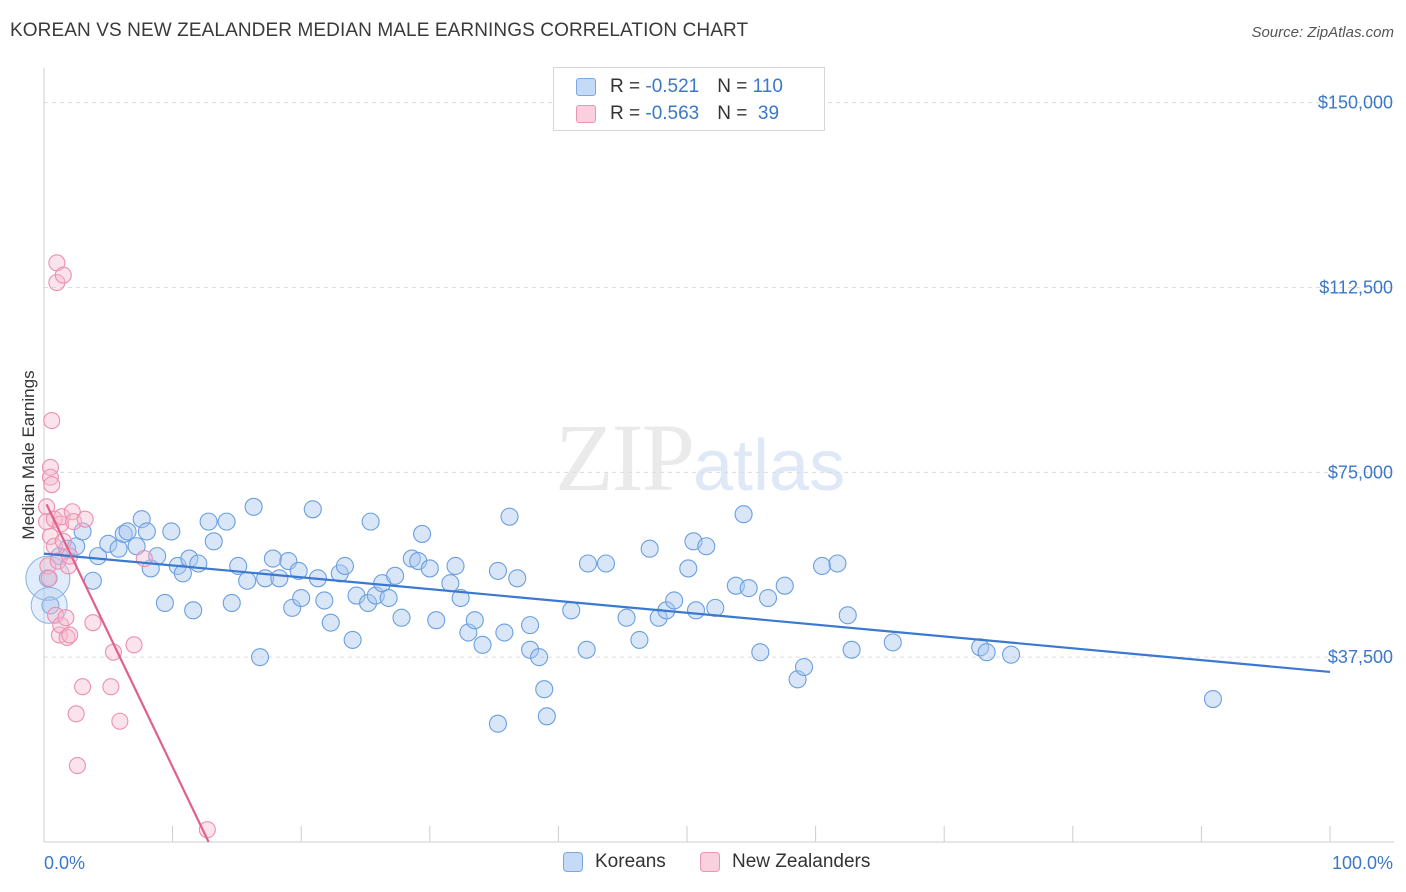 Image resolution: width=1406 pixels, height=892 pixels. I want to click on x-tick-label: 0.0%, so click(64, 863).